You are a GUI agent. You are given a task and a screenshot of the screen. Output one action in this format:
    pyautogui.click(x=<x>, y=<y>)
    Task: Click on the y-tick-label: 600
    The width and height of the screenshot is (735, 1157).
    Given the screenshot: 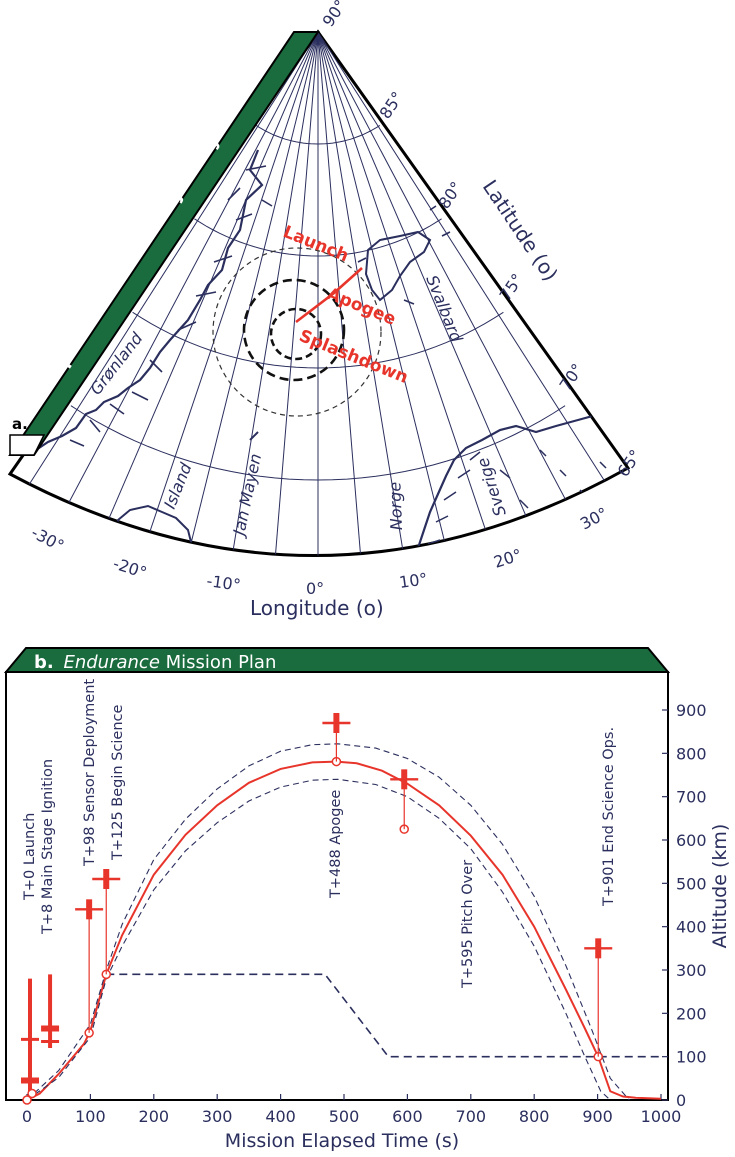 What is the action you would take?
    pyautogui.click(x=691, y=840)
    